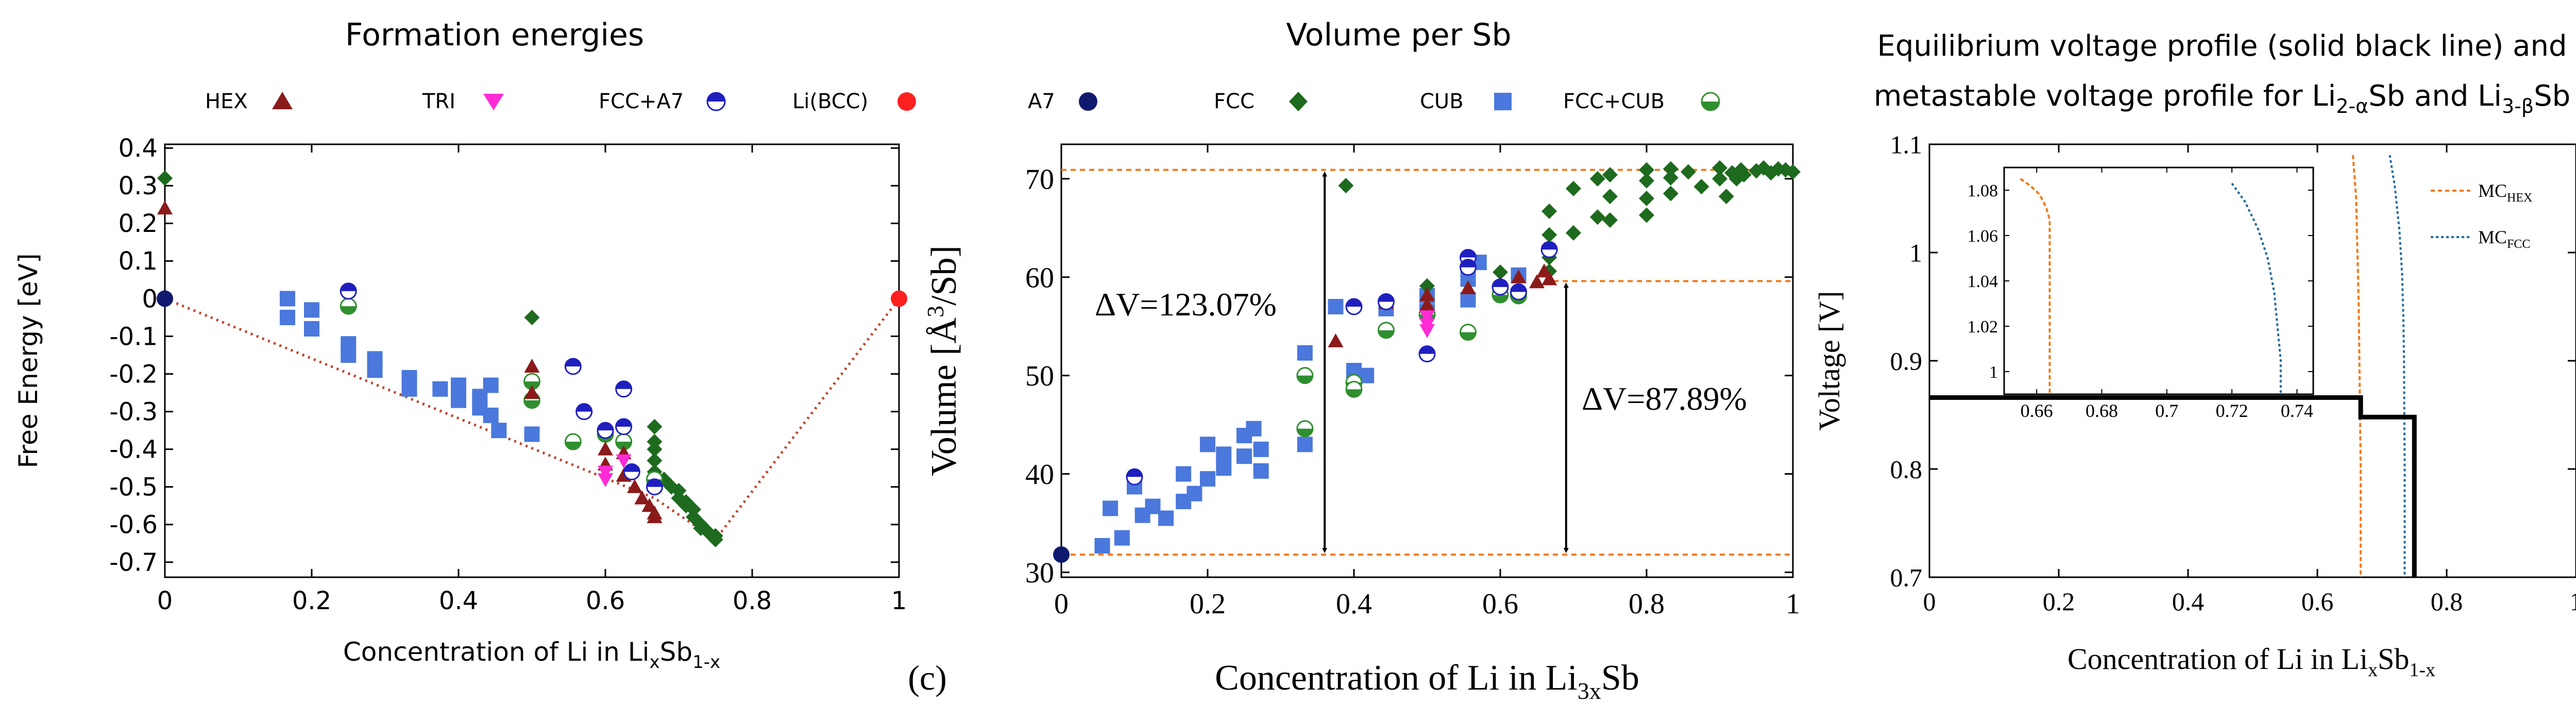  What do you see at coordinates (150, 298) in the screenshot?
I see `y-tick-label: 0` at bounding box center [150, 298].